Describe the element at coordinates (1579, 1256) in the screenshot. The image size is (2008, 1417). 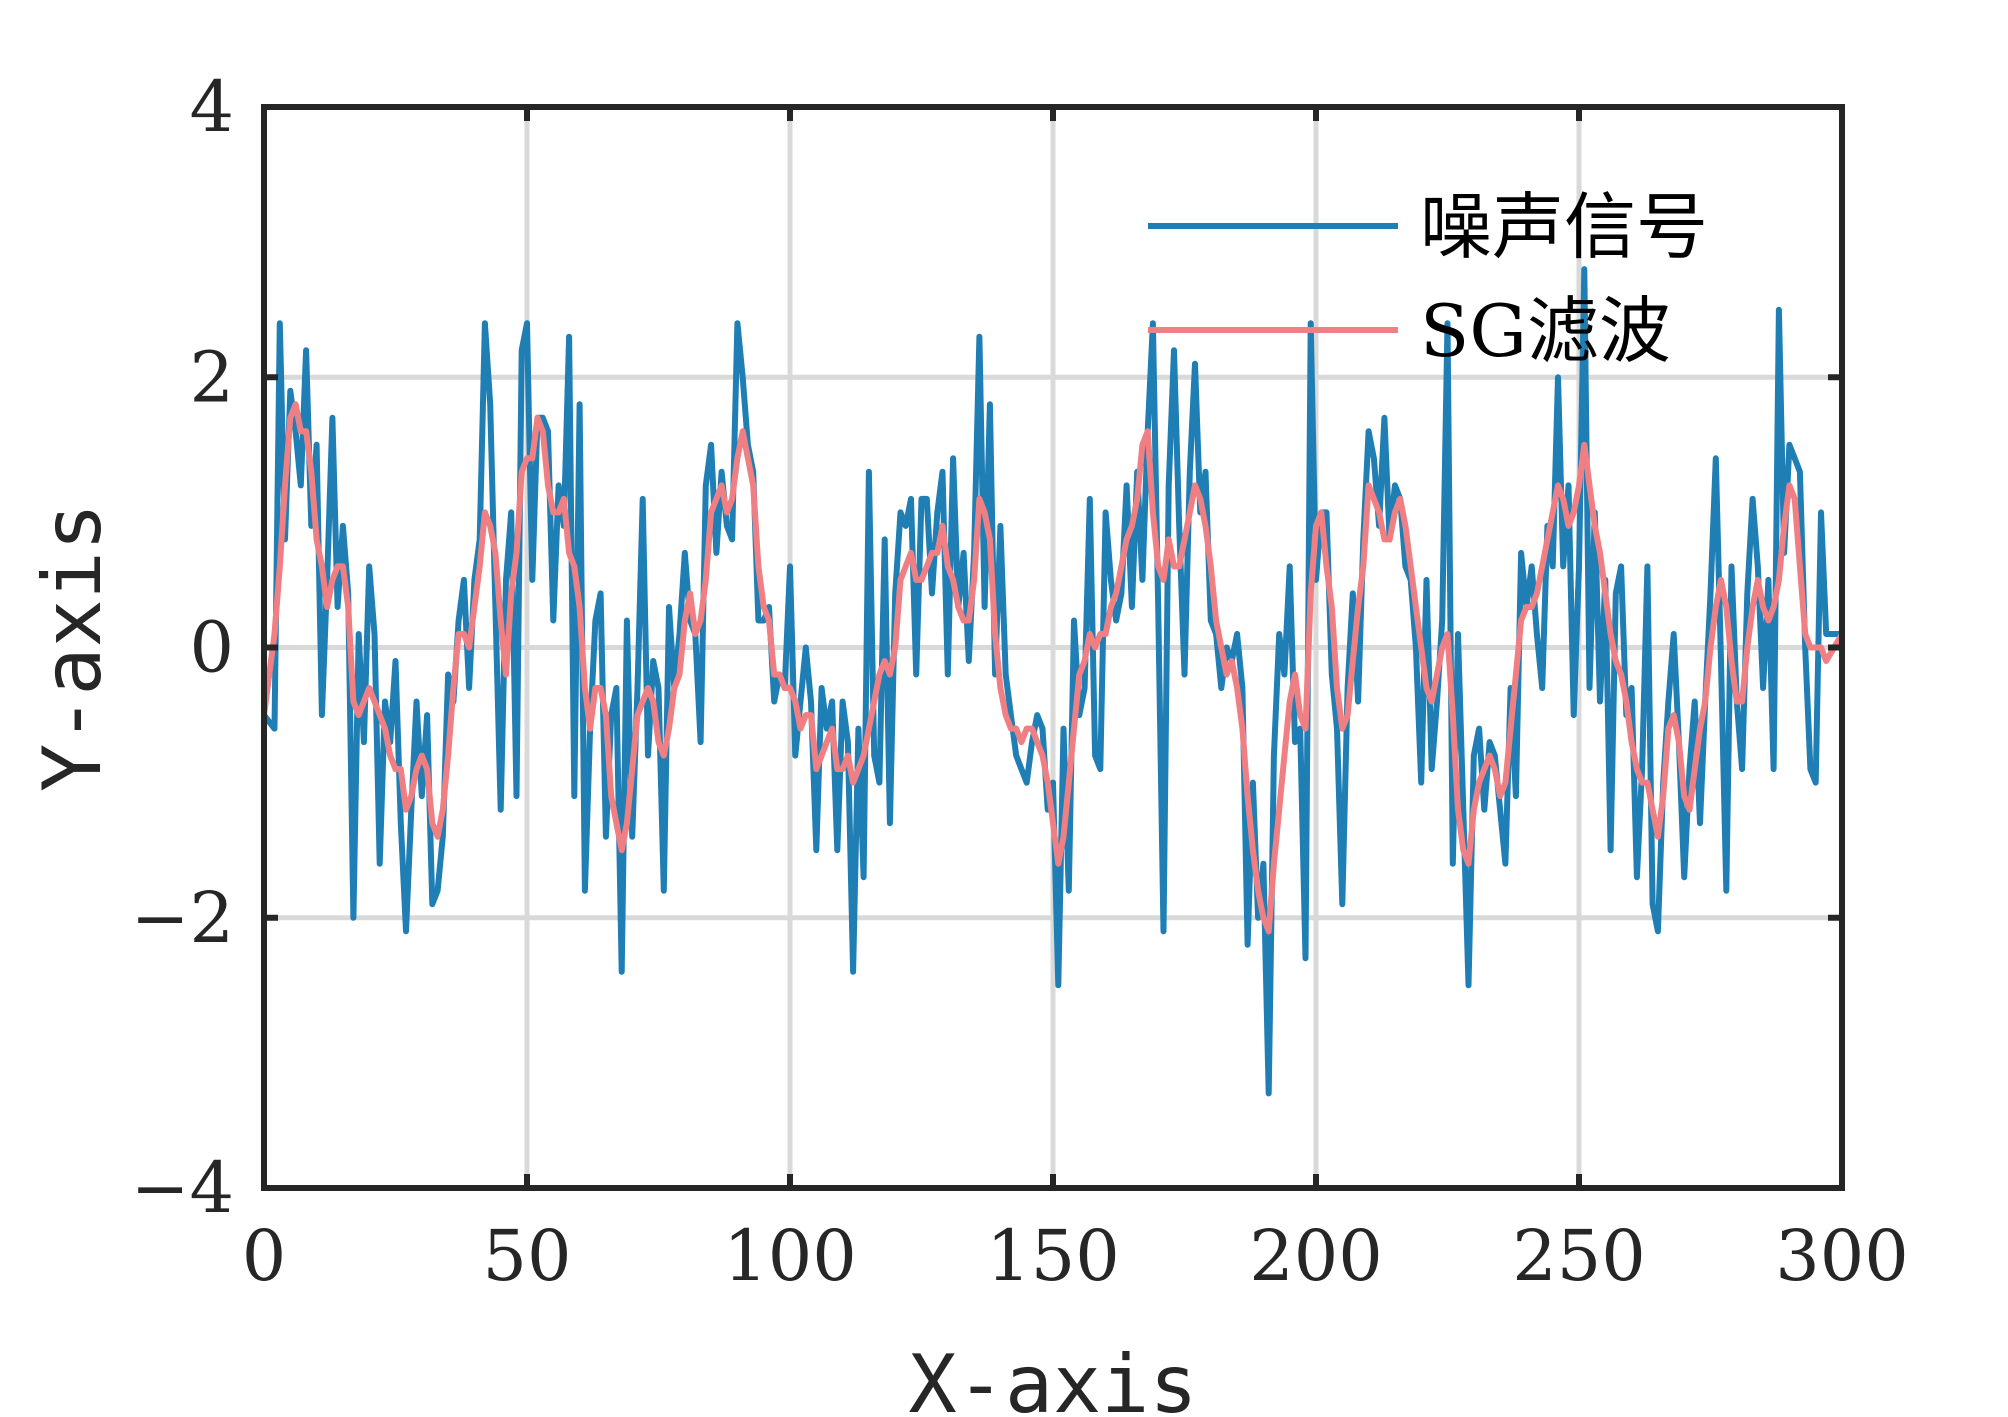
I see `x-tick-label: 250` at that location.